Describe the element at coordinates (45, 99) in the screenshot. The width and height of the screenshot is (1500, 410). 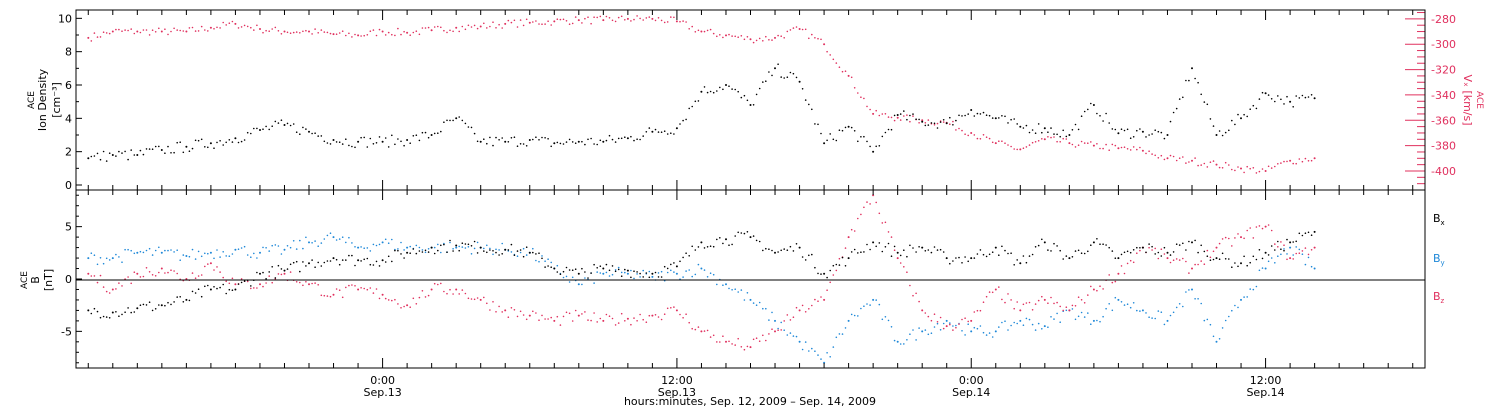
I see `density-axis-label: ACE Ion Density [cm⁻³]` at that location.